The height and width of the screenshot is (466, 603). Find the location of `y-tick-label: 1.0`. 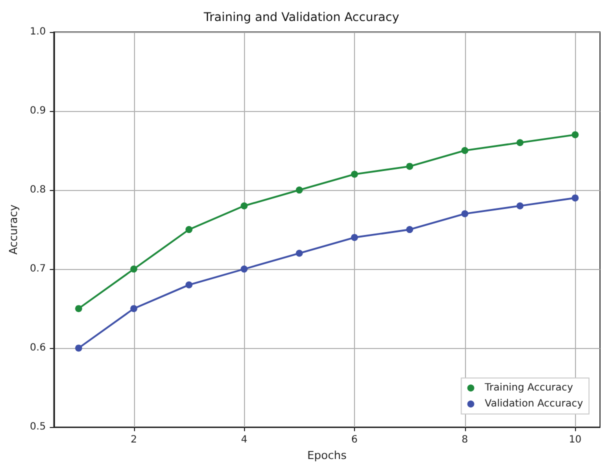

y-tick-label: 1.0 is located at coordinates (38, 32).